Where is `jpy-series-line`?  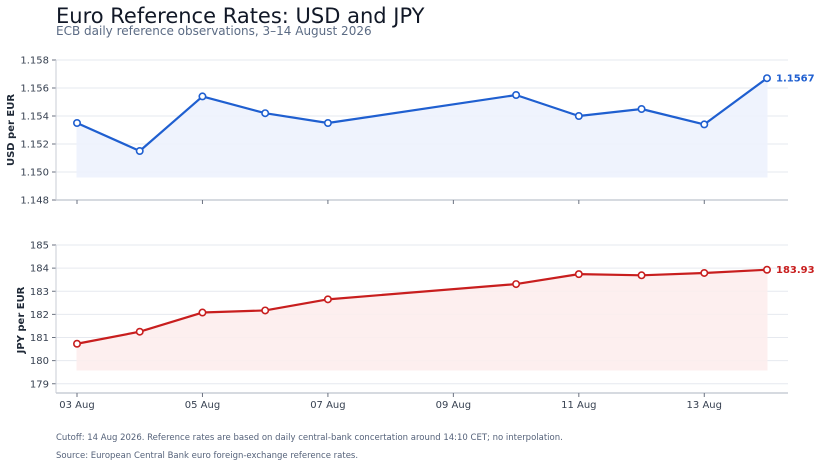 jpy-series-line is located at coordinates (422, 306).